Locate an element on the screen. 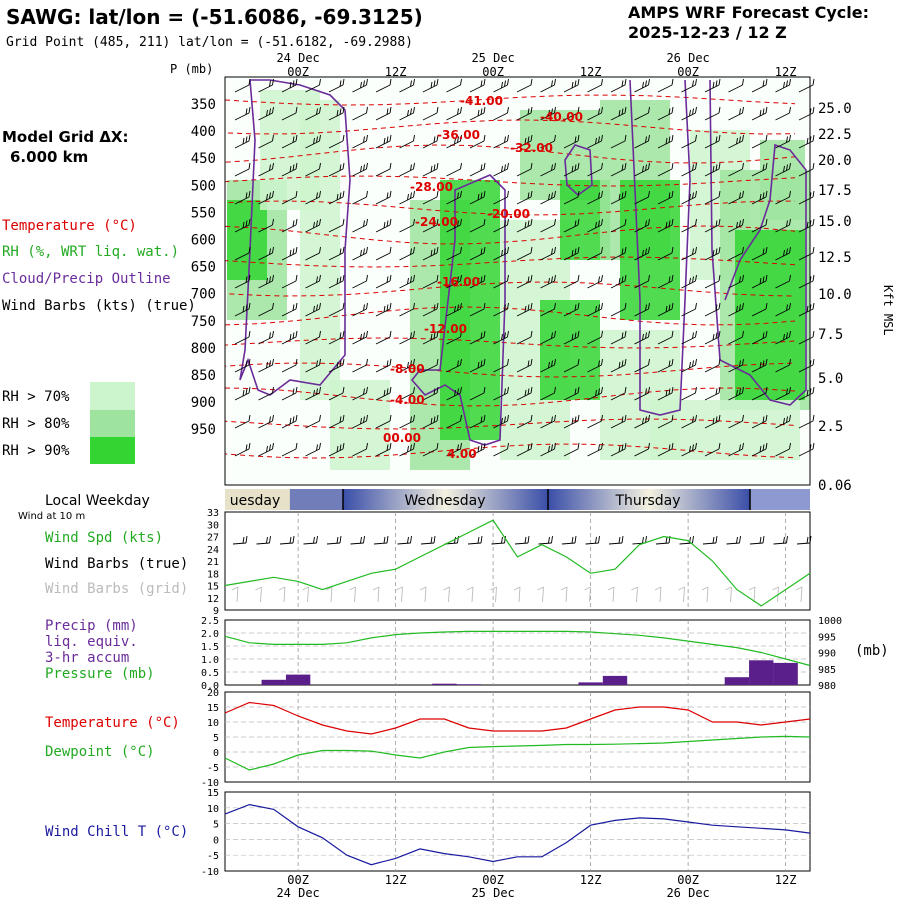 This screenshot has height=905, width=900. top-time-label: 12Z is located at coordinates (396, 72).